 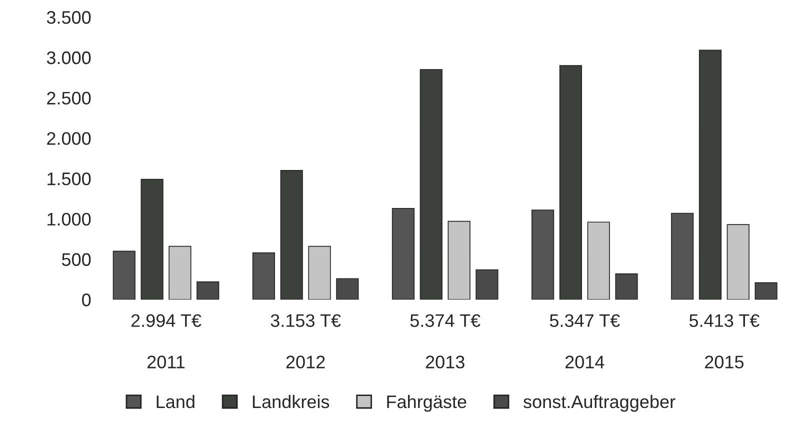 I want to click on y-tick-label: 500, so click(x=76, y=259).